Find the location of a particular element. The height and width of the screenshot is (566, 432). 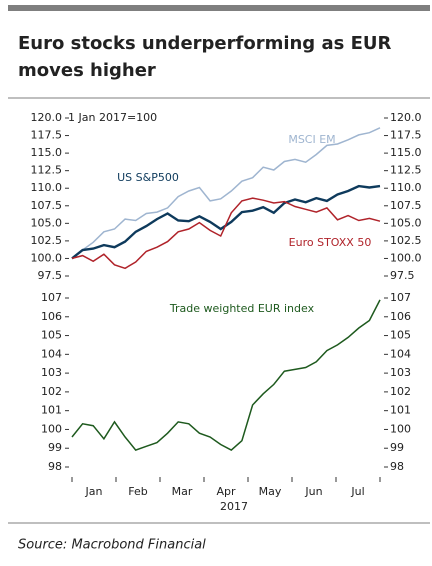

source: Source: Macrobond Financial is located at coordinates (112, 545).